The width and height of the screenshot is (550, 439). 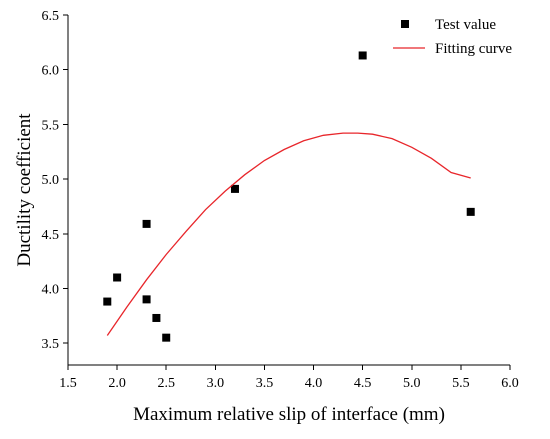 What do you see at coordinates (363, 383) in the screenshot?
I see `x-tick-label: 4.5` at bounding box center [363, 383].